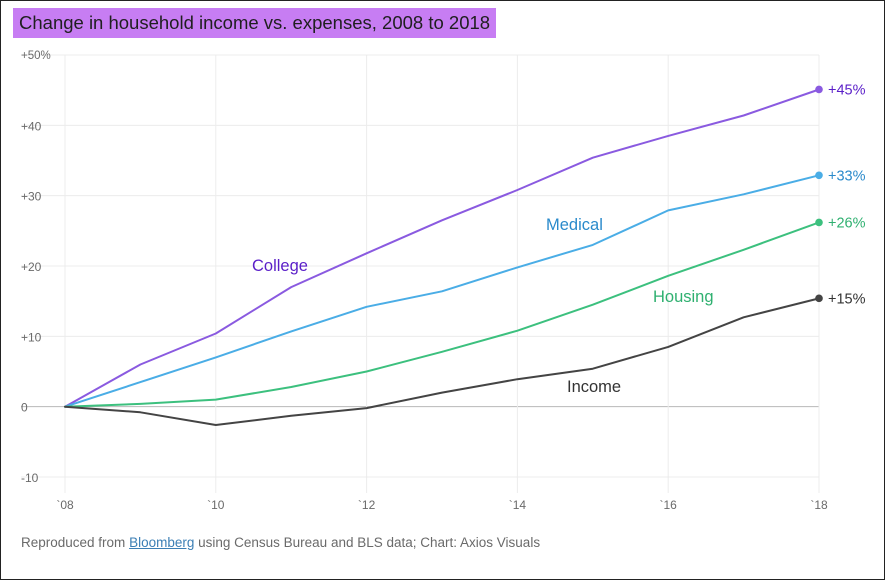 The image size is (885, 580). Describe the element at coordinates (847, 90) in the screenshot. I see `series-end-label: +45%` at that location.